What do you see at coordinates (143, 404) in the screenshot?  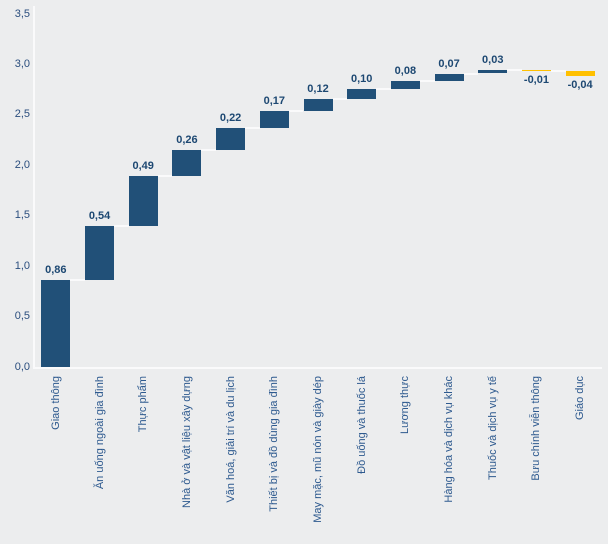 I see `category-label: Thực phẩm` at bounding box center [143, 404].